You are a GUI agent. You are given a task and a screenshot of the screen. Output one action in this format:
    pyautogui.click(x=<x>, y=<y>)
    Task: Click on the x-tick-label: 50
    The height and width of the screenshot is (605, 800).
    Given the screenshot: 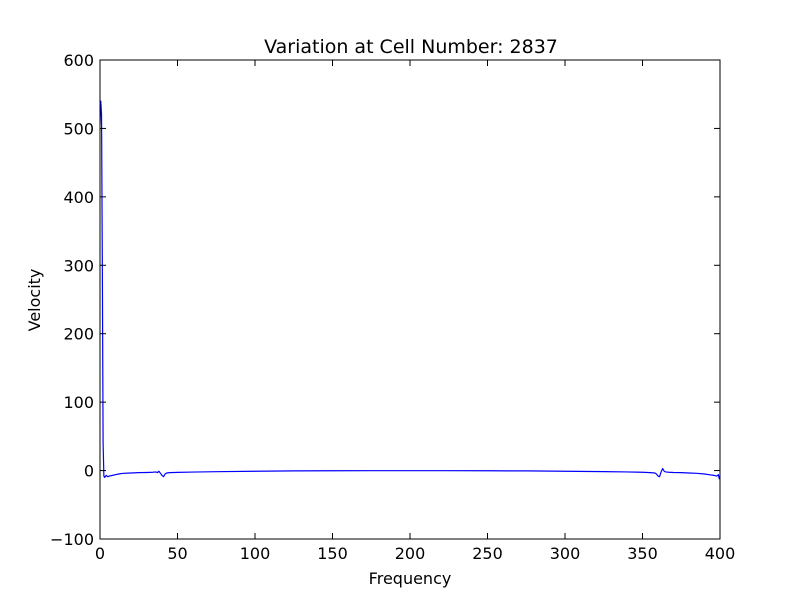 What is the action you would take?
    pyautogui.click(x=177, y=553)
    